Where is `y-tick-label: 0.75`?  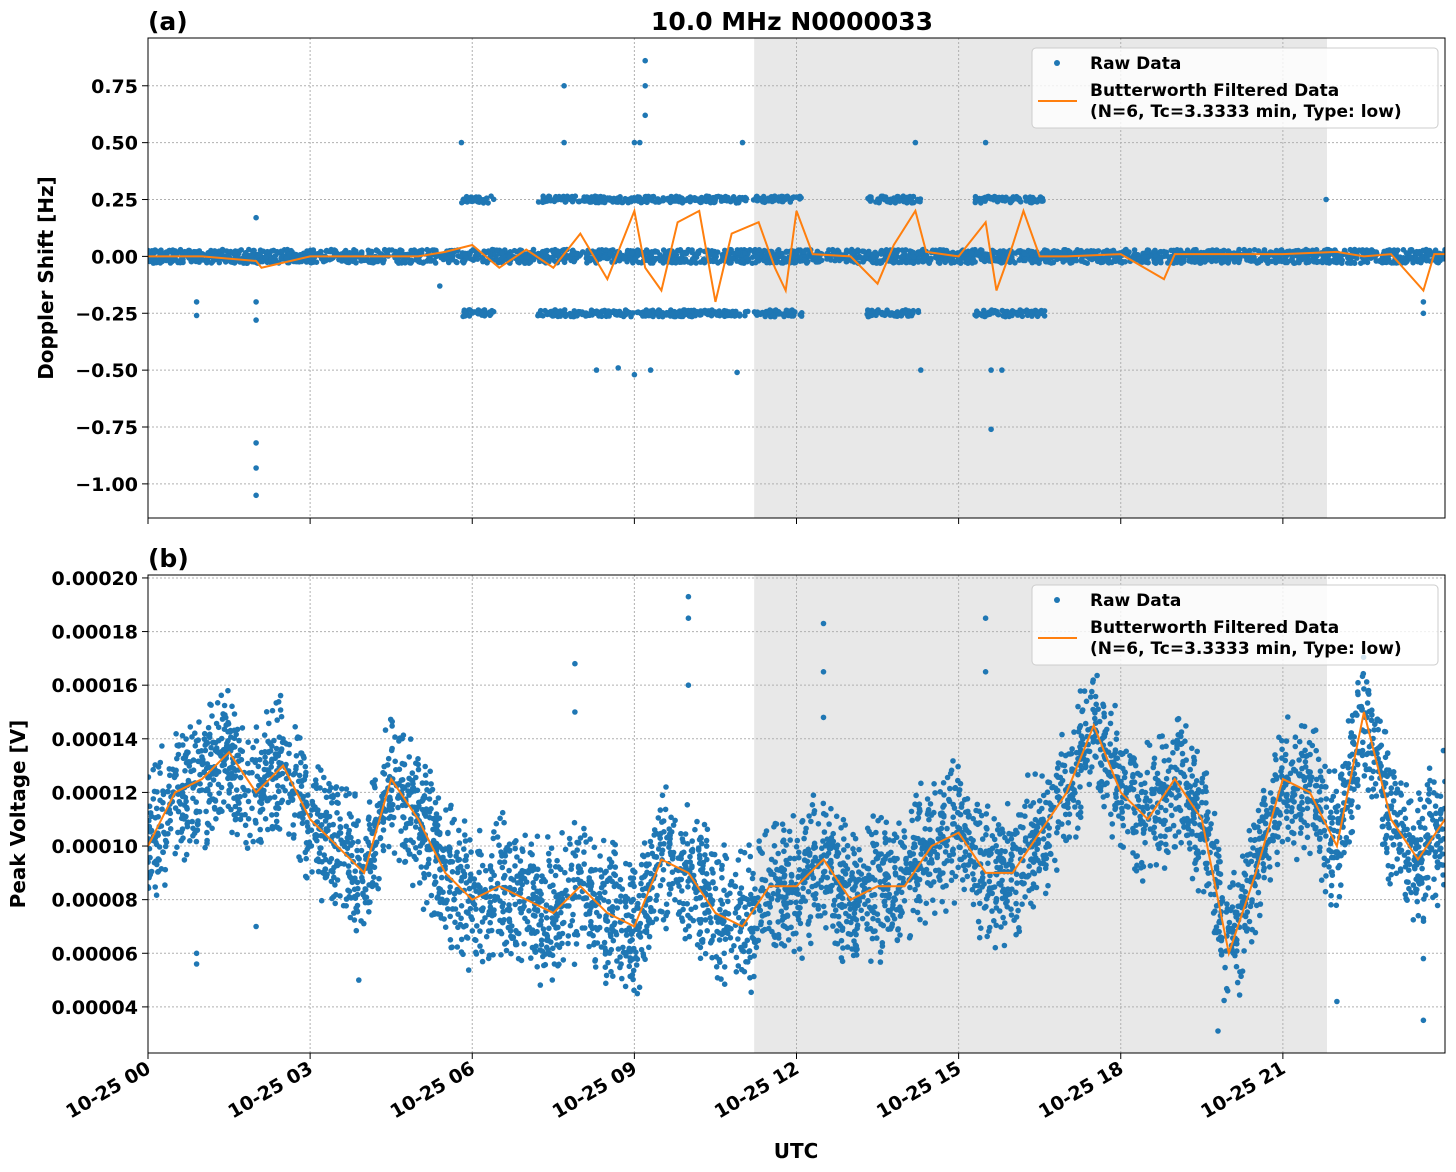 y-tick-label: 0.75 is located at coordinates (114, 87).